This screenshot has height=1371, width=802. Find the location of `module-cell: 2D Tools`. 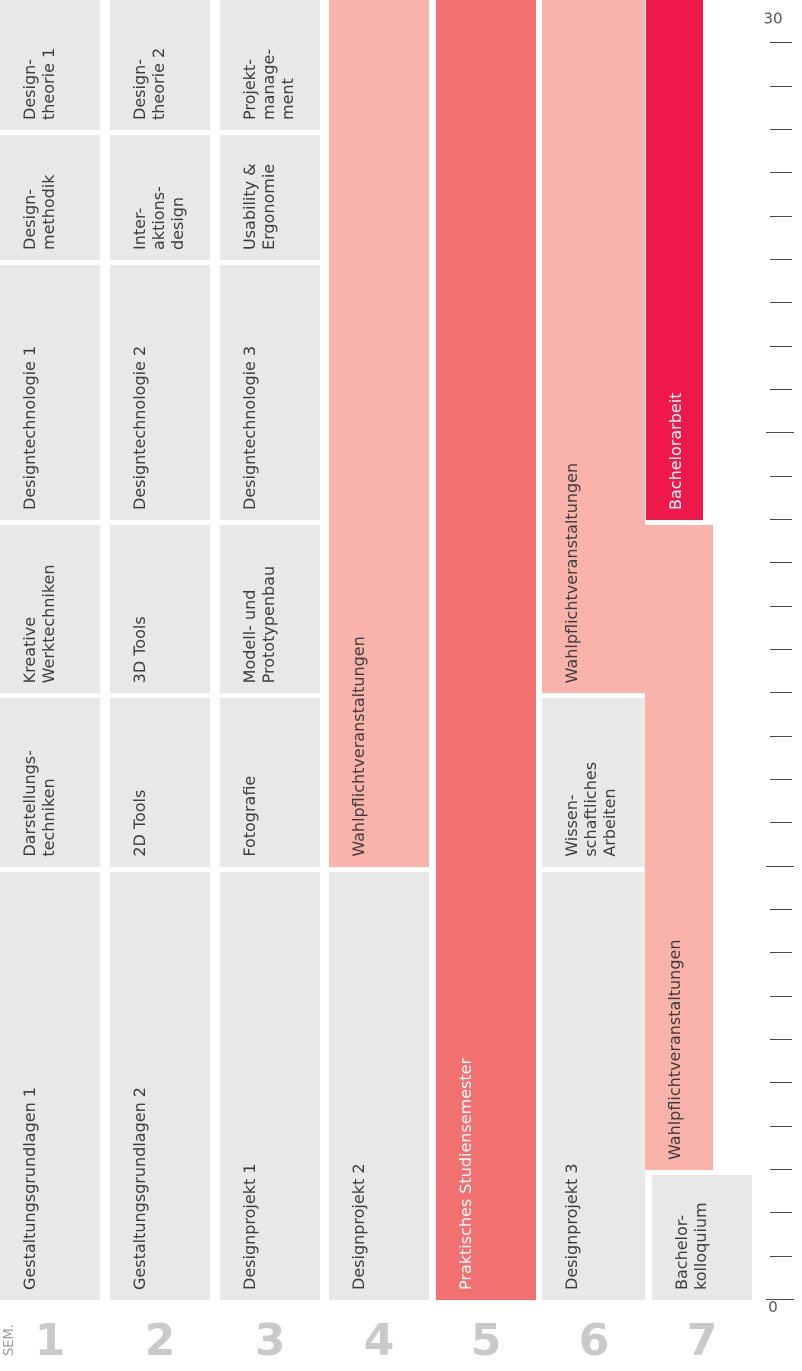

module-cell: 2D Tools is located at coordinates (160, 782).